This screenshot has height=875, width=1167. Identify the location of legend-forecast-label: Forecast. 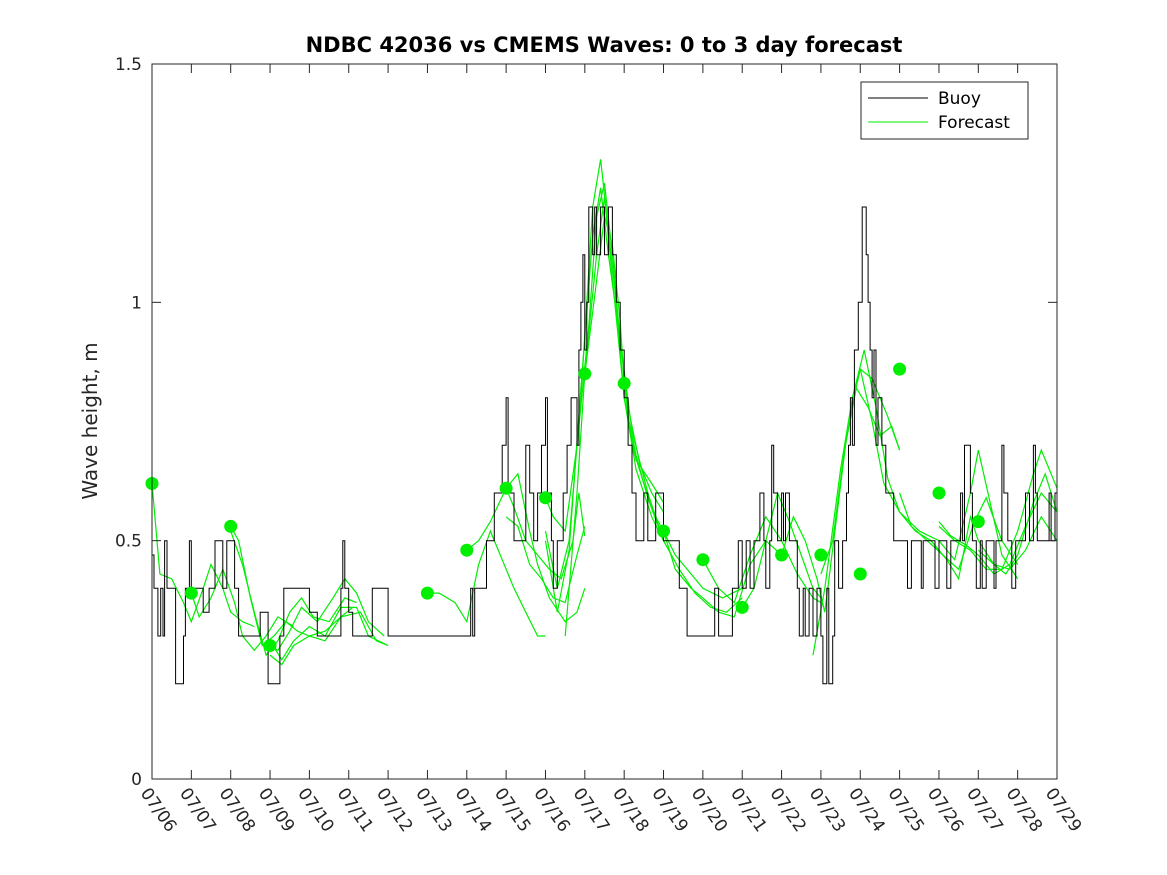
(974, 123).